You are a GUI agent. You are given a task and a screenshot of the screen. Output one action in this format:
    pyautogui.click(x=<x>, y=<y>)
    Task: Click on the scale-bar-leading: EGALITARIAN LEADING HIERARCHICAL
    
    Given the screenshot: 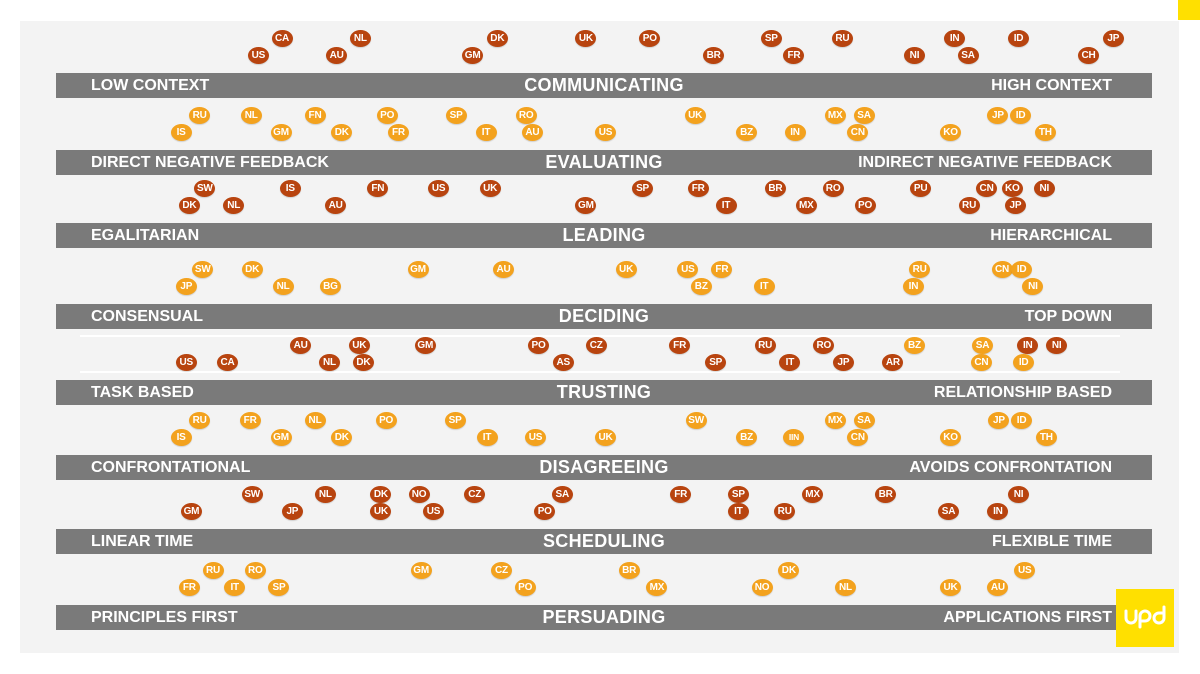 What is the action you would take?
    pyautogui.click(x=604, y=235)
    